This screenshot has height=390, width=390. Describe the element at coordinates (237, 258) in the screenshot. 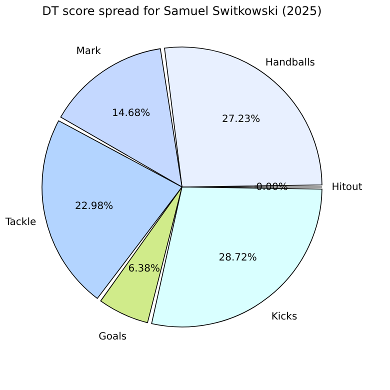

I see `data-label: 28.72%` at that location.